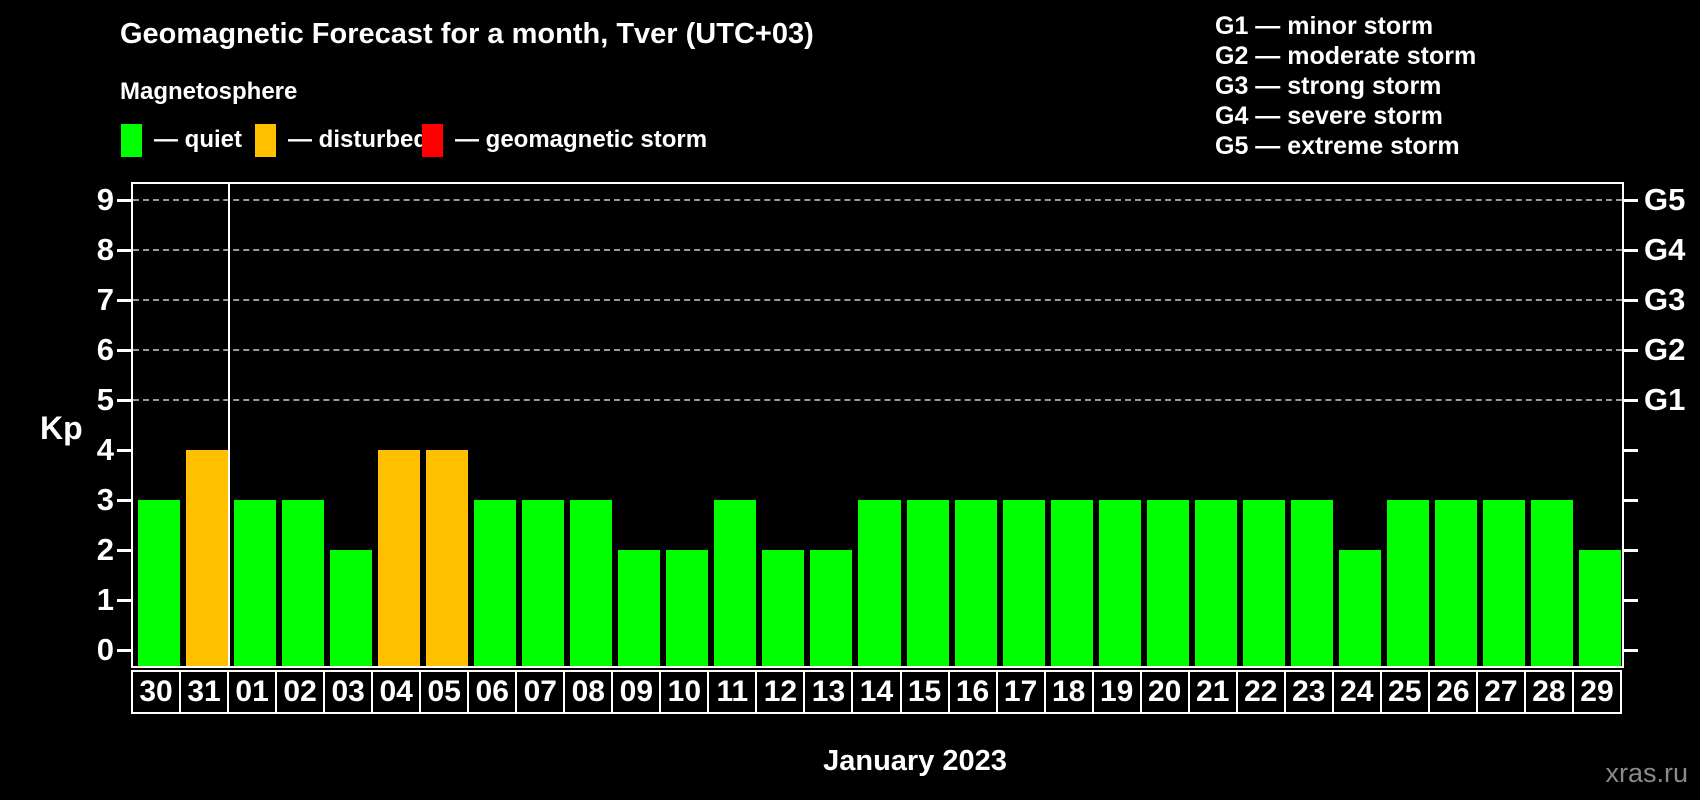  What do you see at coordinates (828, 692) in the screenshot?
I see `day-cell-13: 13` at bounding box center [828, 692].